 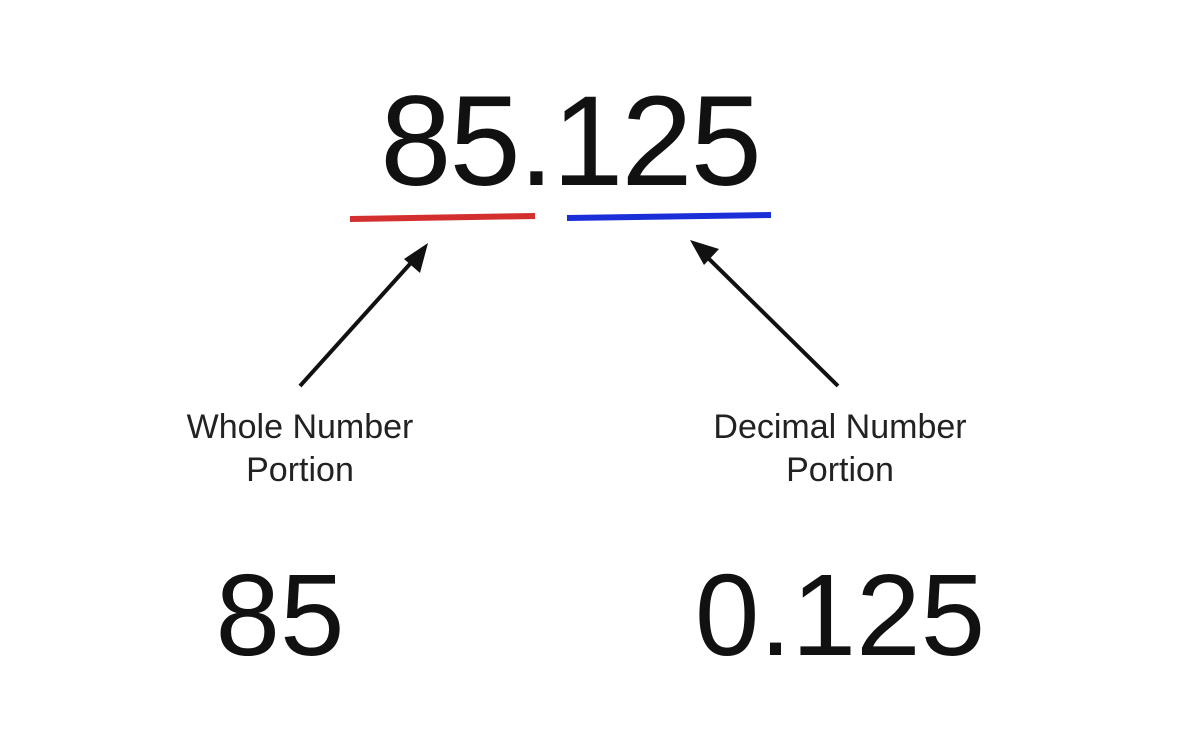 I want to click on decimal-arrow-icon, so click(x=765, y=314).